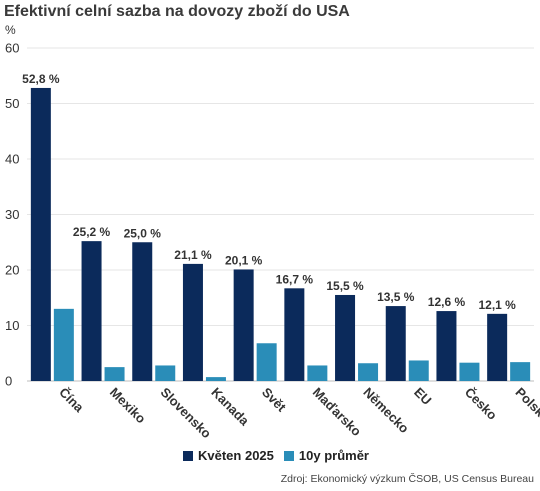 The height and width of the screenshot is (491, 540). Describe the element at coordinates (193, 255) in the screenshot. I see `data-label: 21,1 %` at that location.